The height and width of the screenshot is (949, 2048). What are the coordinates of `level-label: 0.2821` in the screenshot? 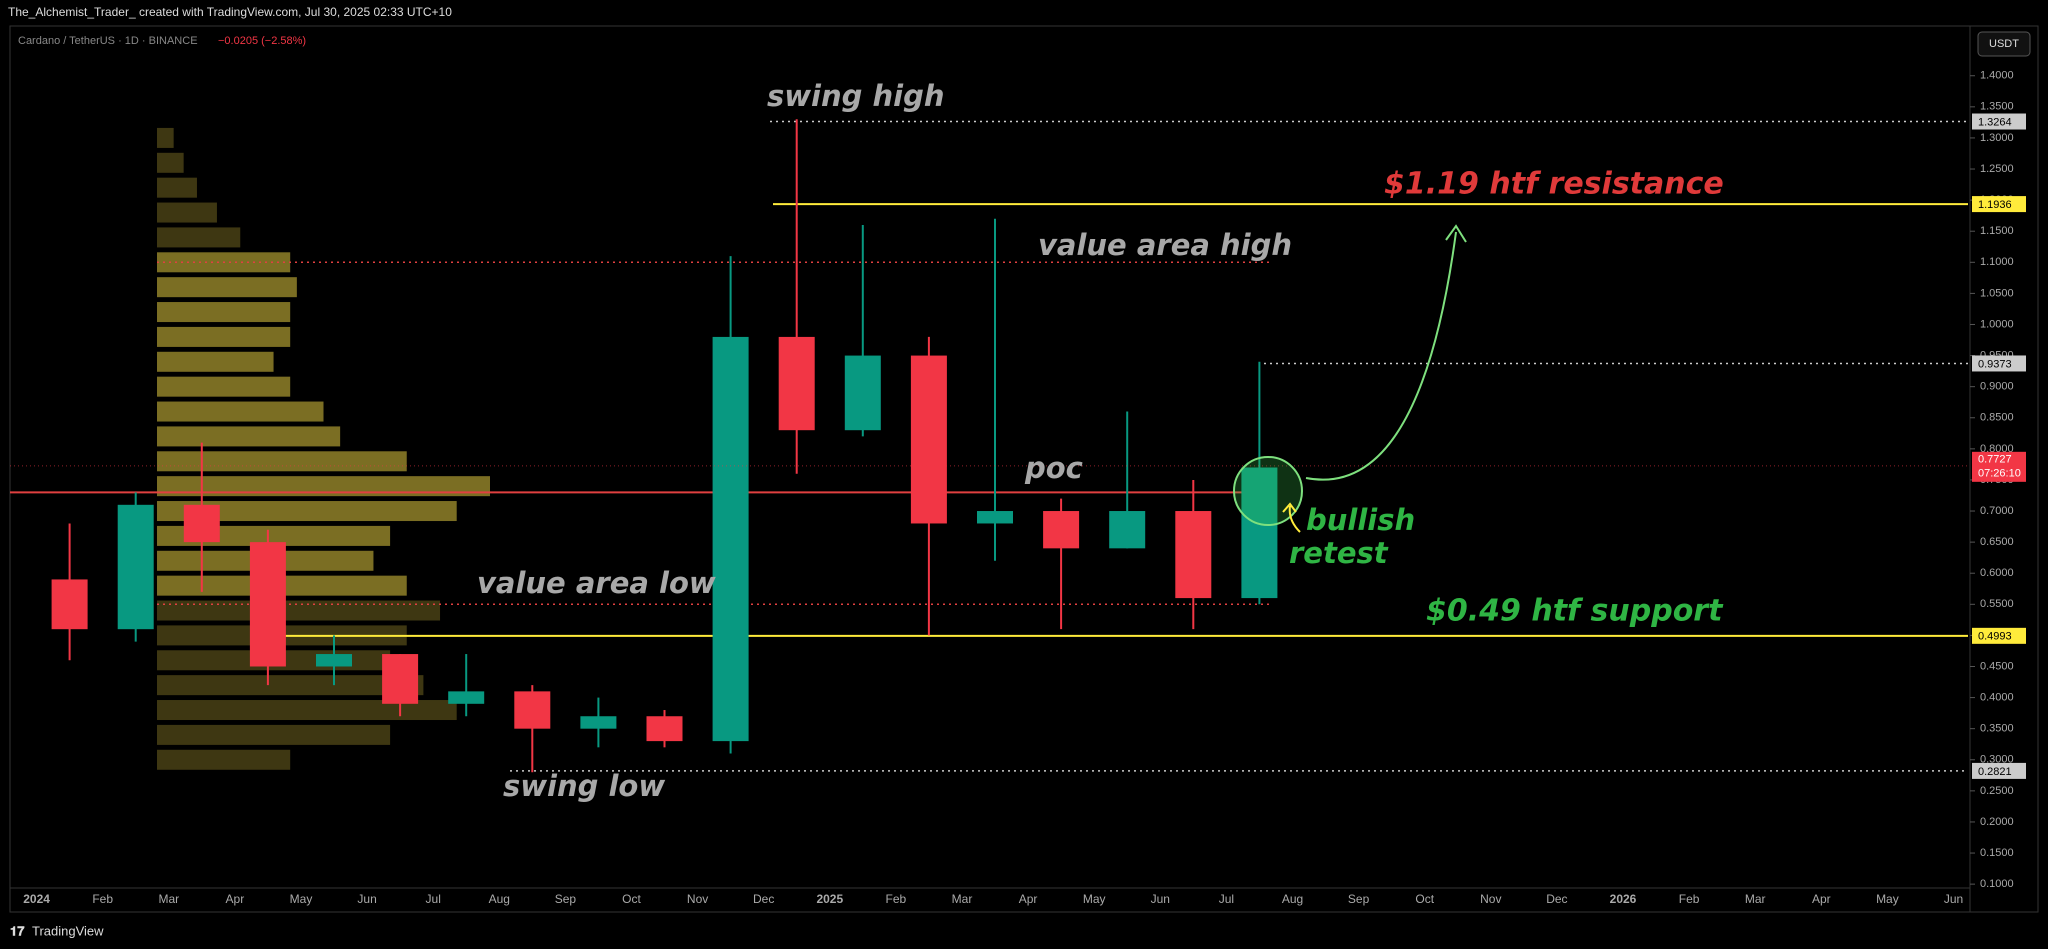 It's located at (1995, 772).